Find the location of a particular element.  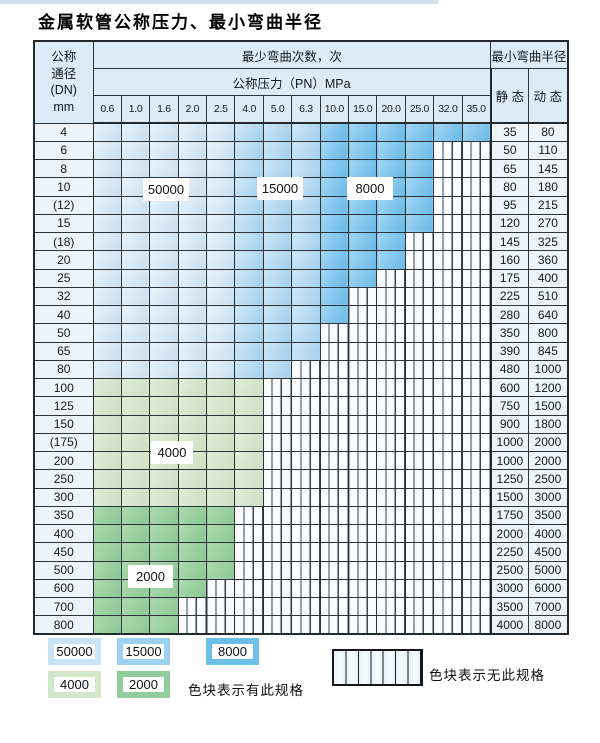

dn-cell: (18) is located at coordinates (63, 241).